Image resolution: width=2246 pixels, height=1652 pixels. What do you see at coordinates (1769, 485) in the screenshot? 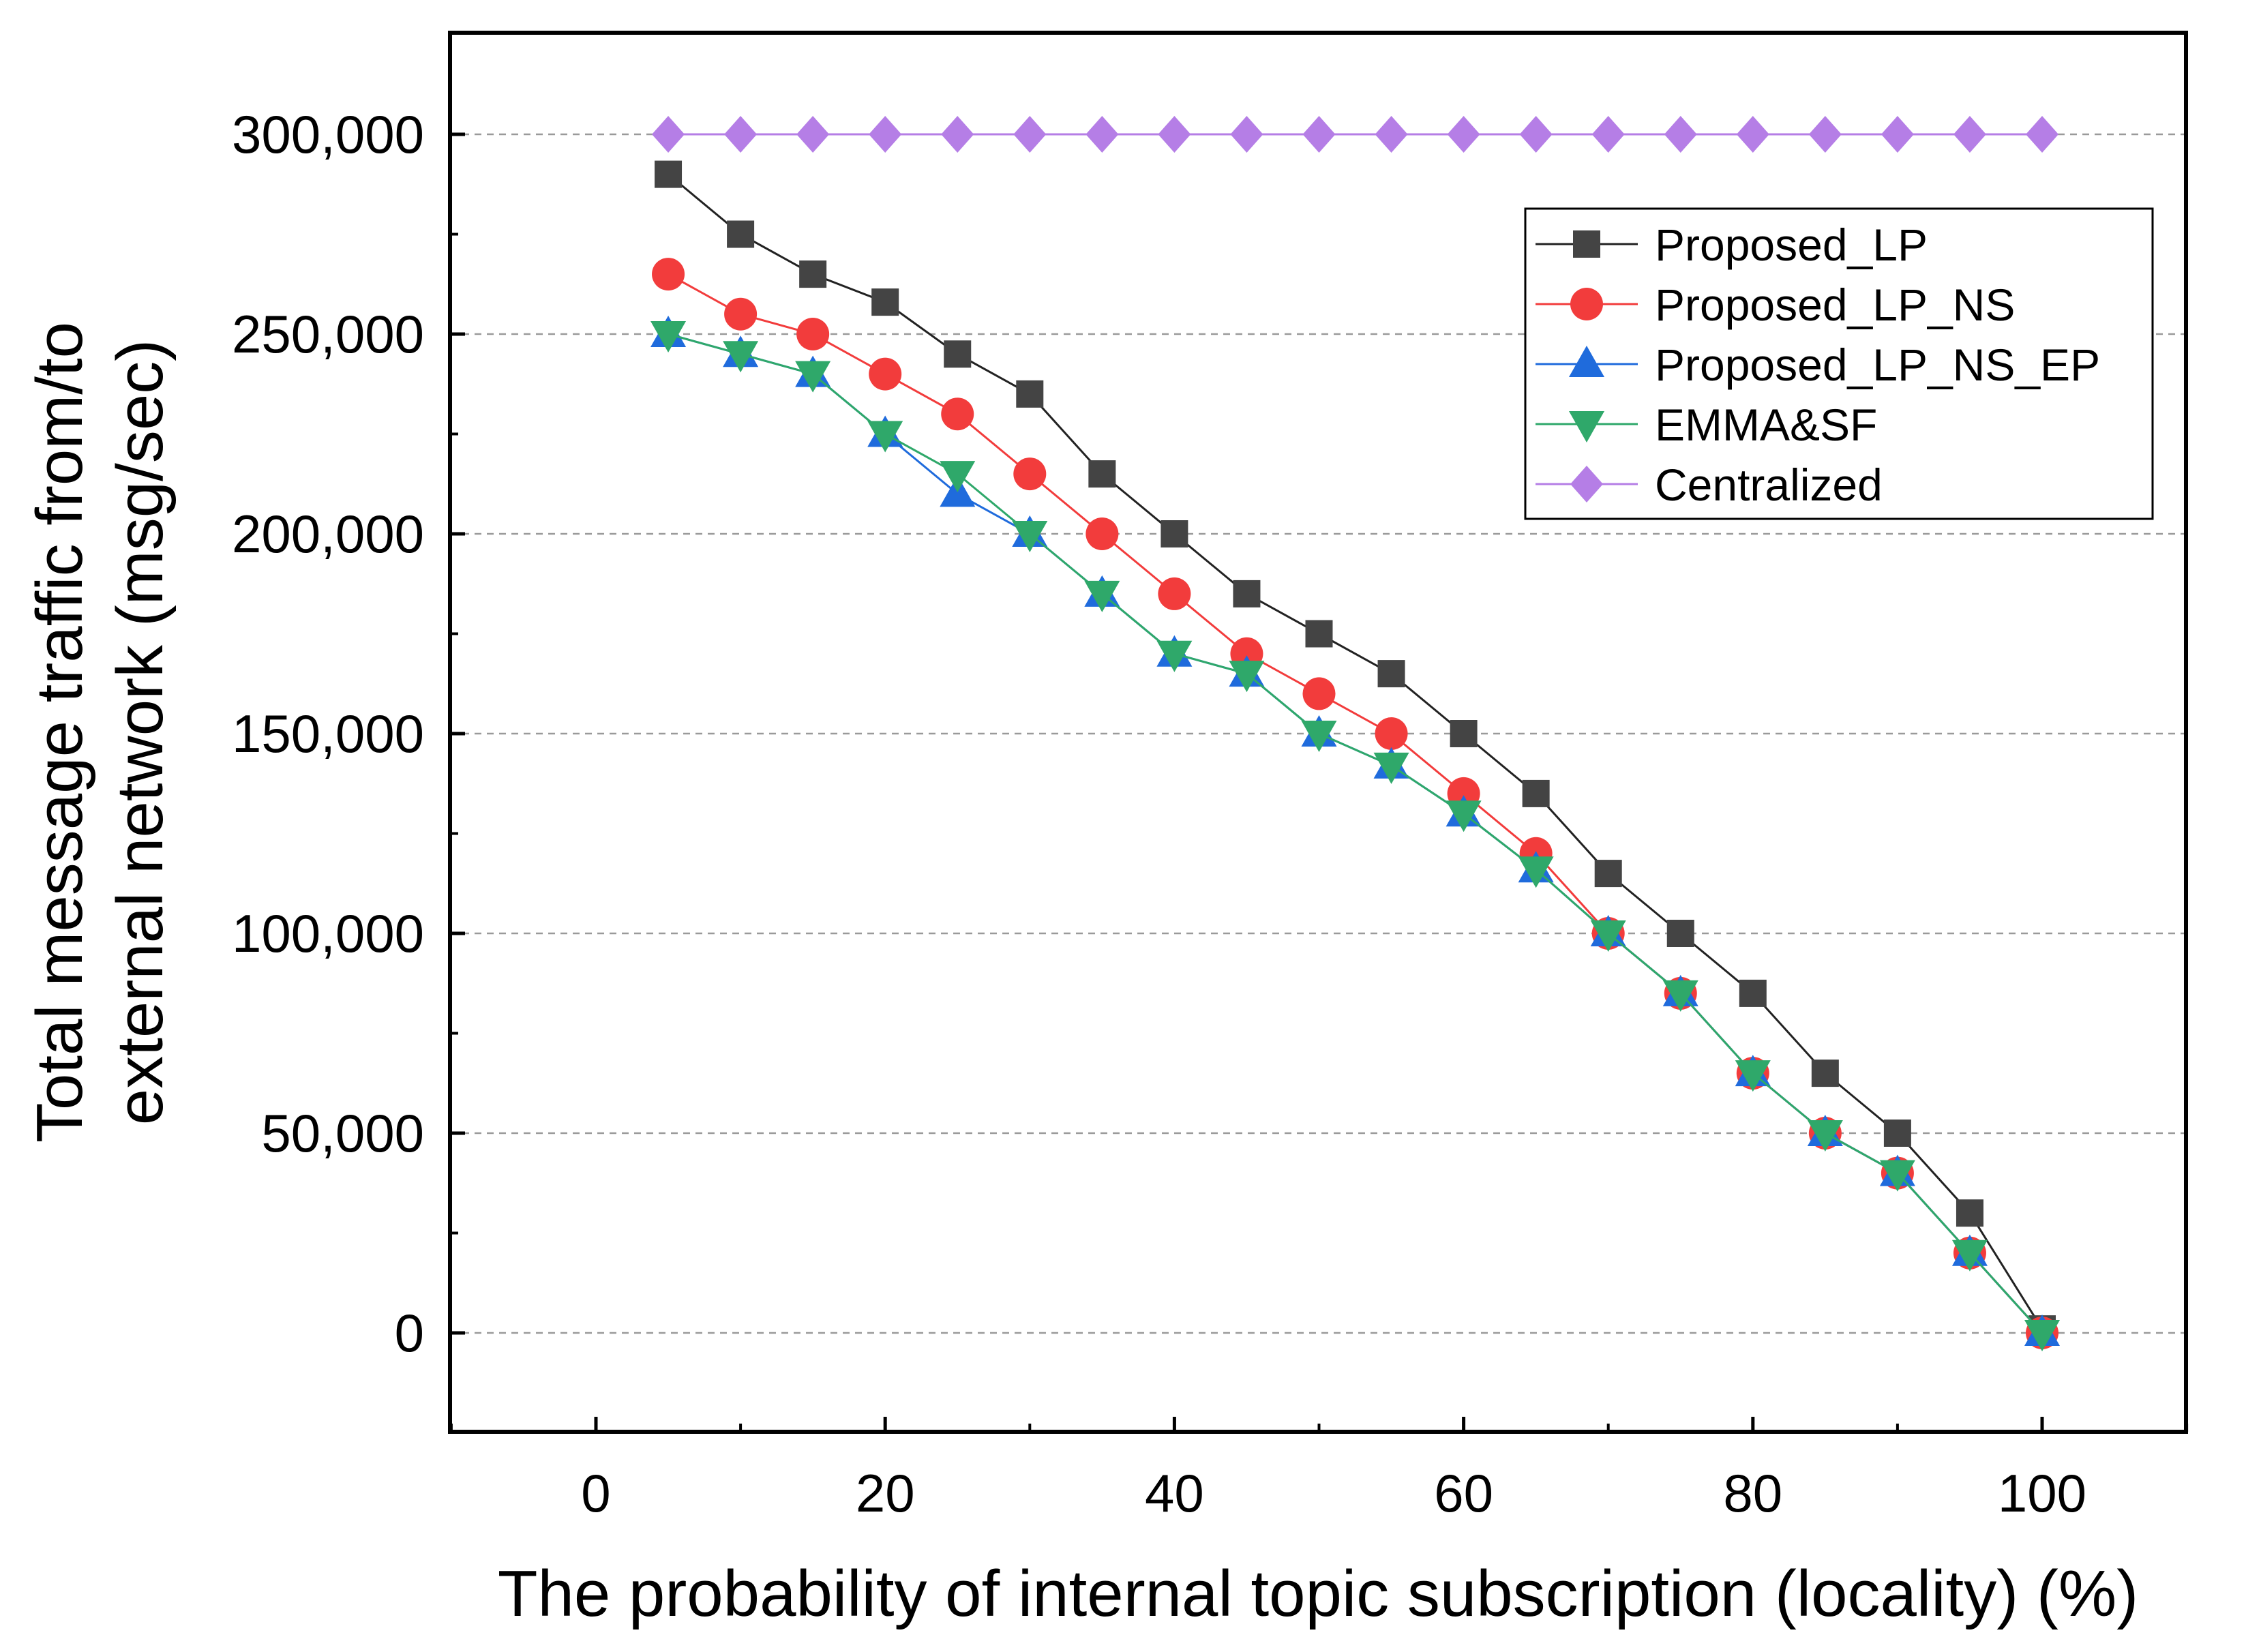
I see `legend-label: Centralized` at bounding box center [1769, 485].